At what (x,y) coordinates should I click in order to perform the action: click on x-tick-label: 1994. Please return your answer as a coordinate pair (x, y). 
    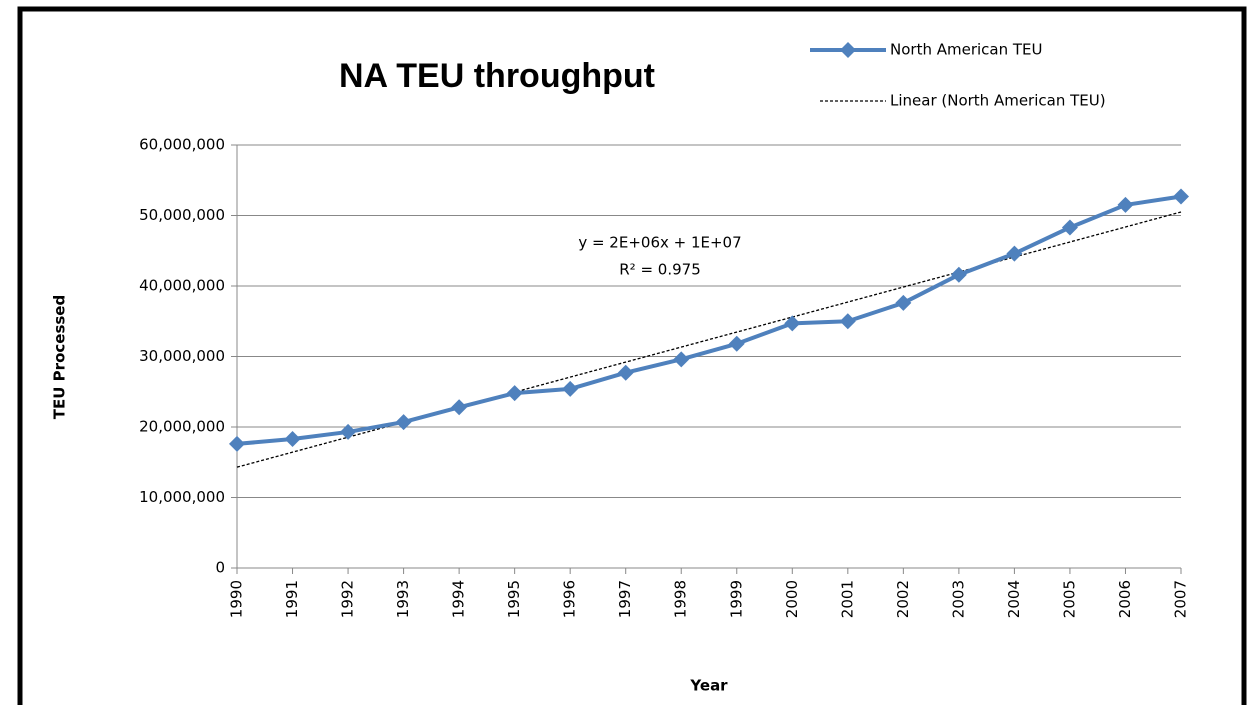
    Looking at the image, I should click on (459, 599).